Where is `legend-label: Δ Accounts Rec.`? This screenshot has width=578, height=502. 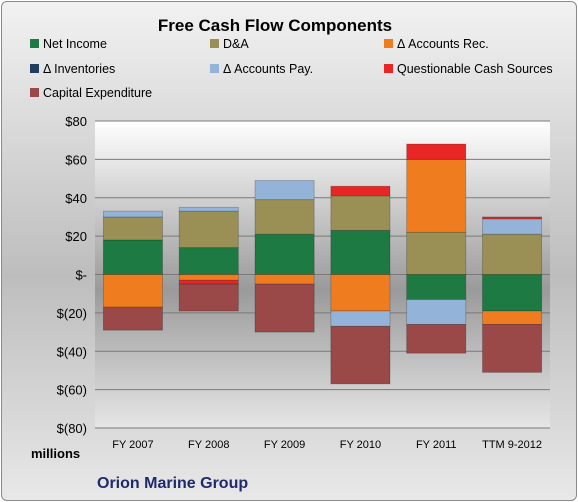
legend-label: Δ Accounts Rec. is located at coordinates (443, 44).